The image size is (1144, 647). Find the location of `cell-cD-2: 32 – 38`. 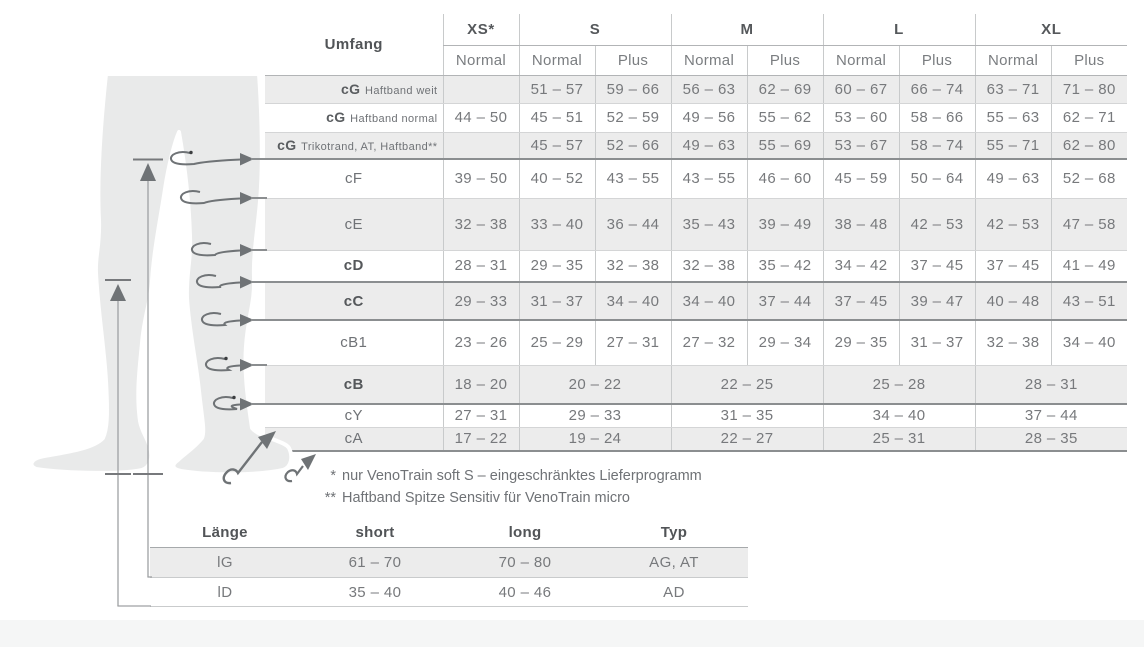

cell-cD-2: 32 – 38 is located at coordinates (633, 266).